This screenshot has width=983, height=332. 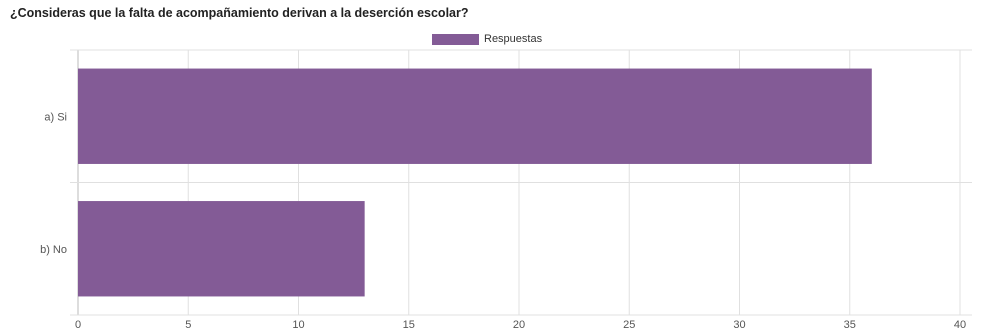 What do you see at coordinates (850, 325) in the screenshot?
I see `x-tick-label: 35` at bounding box center [850, 325].